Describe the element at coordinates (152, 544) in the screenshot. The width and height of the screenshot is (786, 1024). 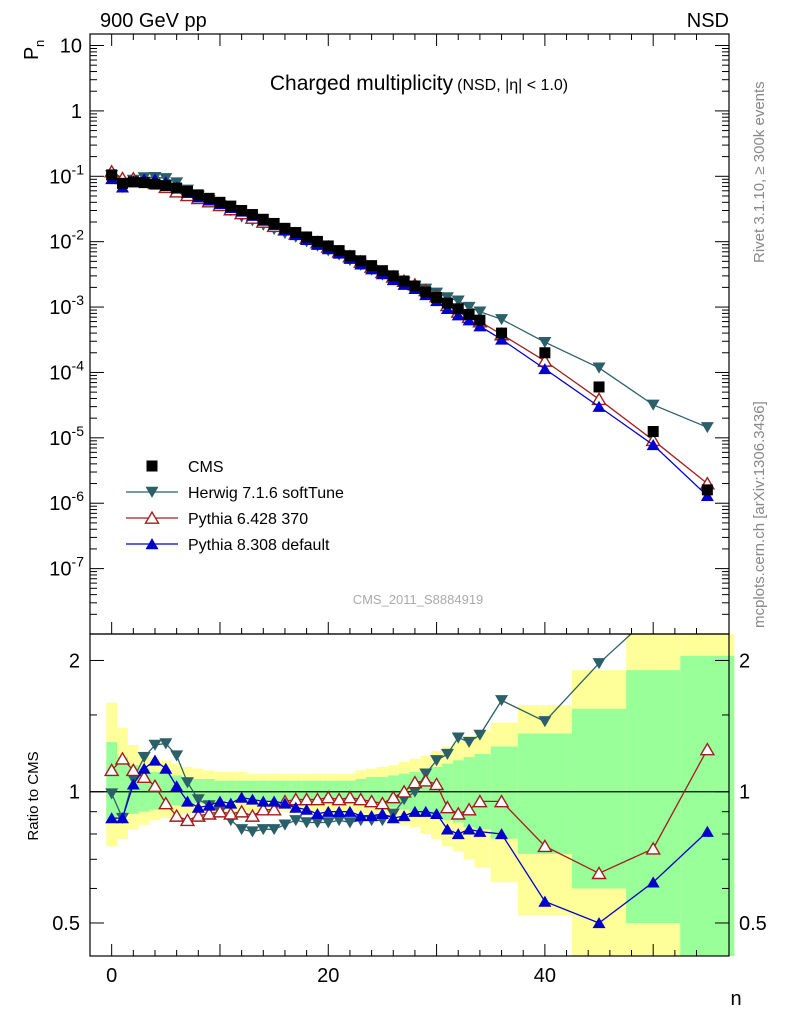
I see `legend-marker-pythia-8-308-default` at that location.